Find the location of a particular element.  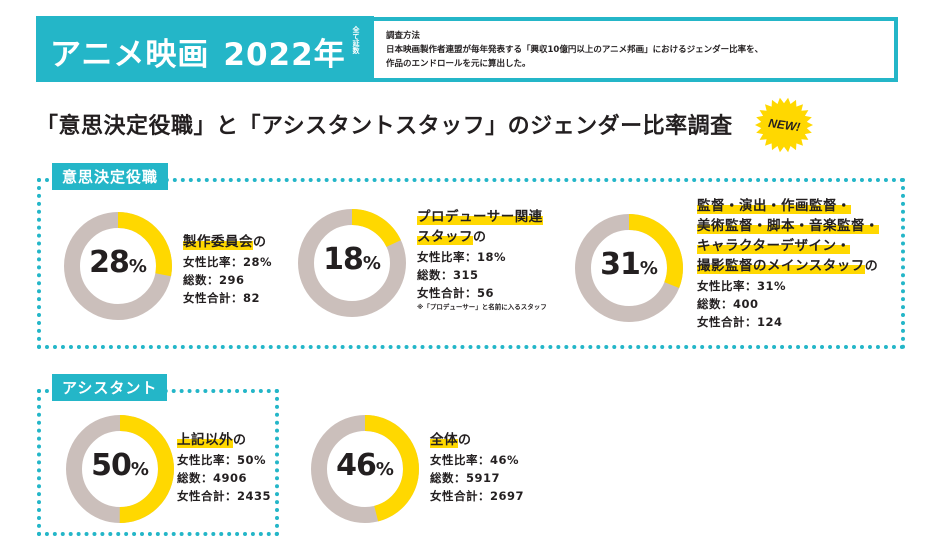

donut-percent-number: 18 is located at coordinates (343, 259).